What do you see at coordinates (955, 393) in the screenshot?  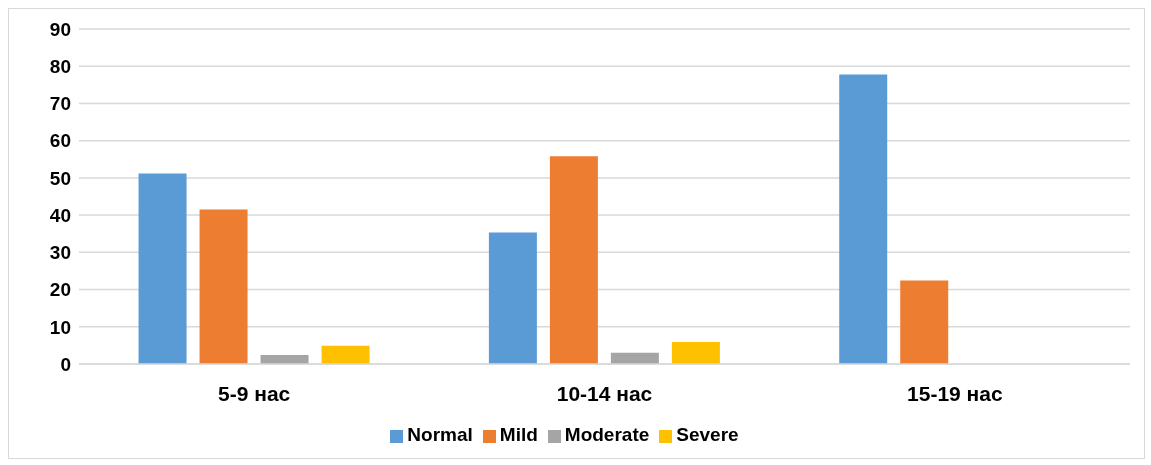 I see `x-tick-label: 15-19 нас` at bounding box center [955, 393].